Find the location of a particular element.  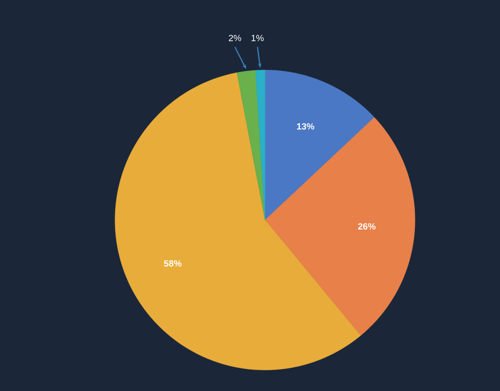

data-label: 26% is located at coordinates (367, 226).